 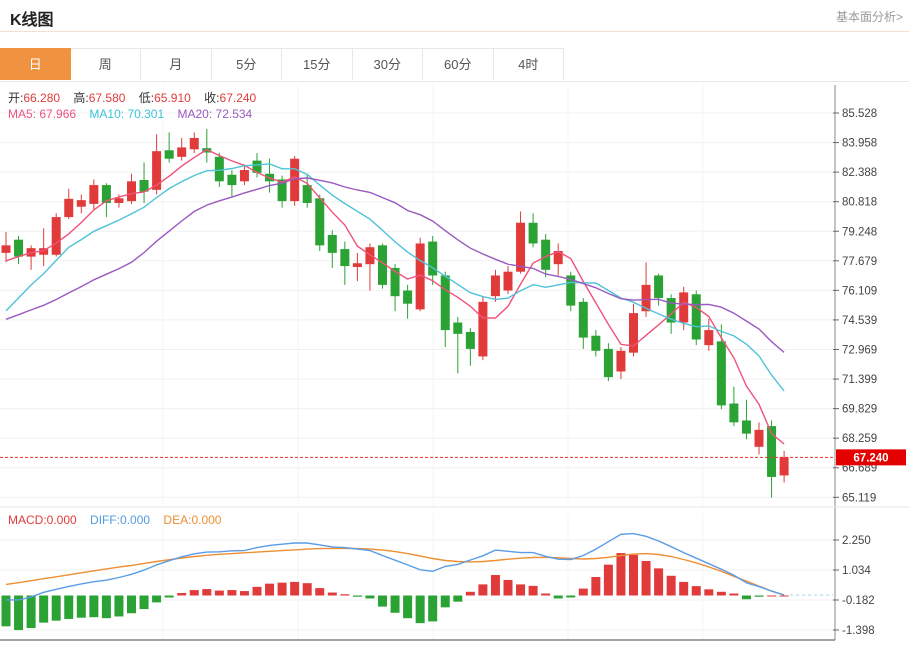 What do you see at coordinates (42, 98) in the screenshot?
I see `open-value: 66.280` at bounding box center [42, 98].